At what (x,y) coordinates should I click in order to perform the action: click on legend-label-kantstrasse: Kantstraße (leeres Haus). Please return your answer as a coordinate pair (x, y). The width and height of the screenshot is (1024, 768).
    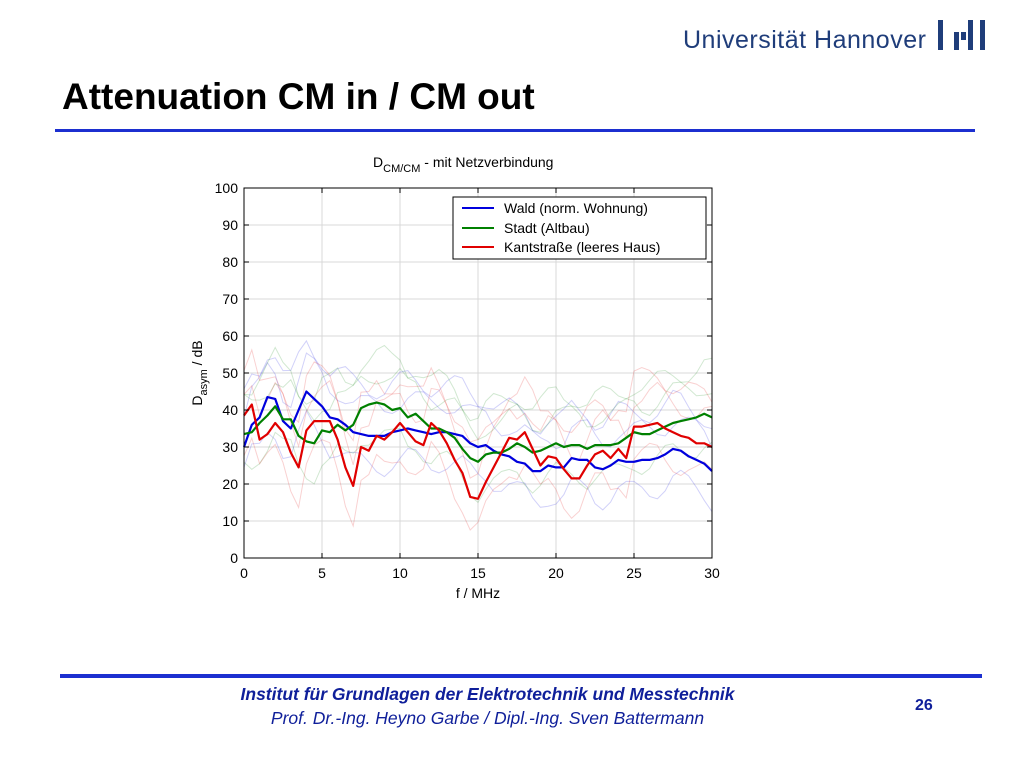
    Looking at the image, I should click on (582, 247).